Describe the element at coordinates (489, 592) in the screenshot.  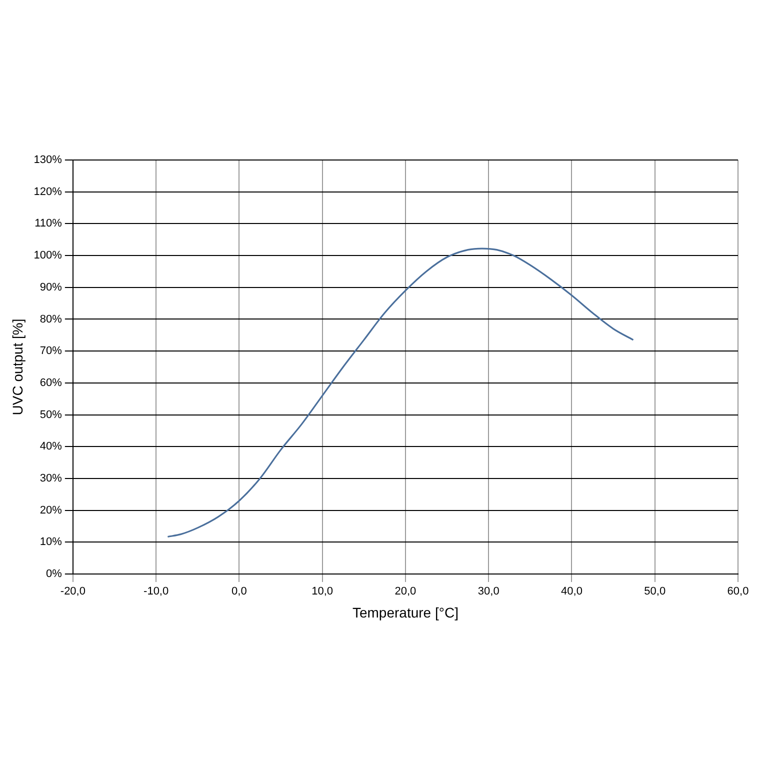
I see `x-tick-label: 30,0` at that location.